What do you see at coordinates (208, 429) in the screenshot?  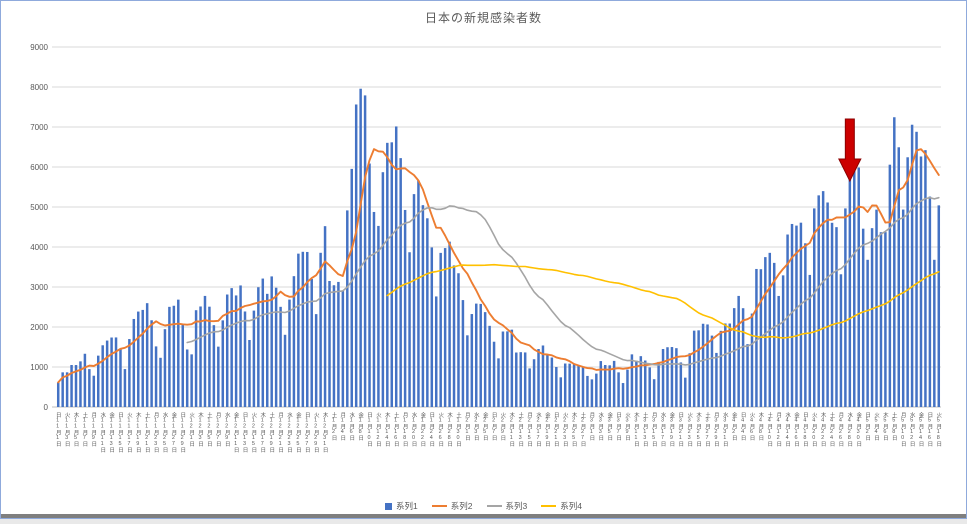 I see `x-tick-label: 土12月5日` at bounding box center [208, 429].